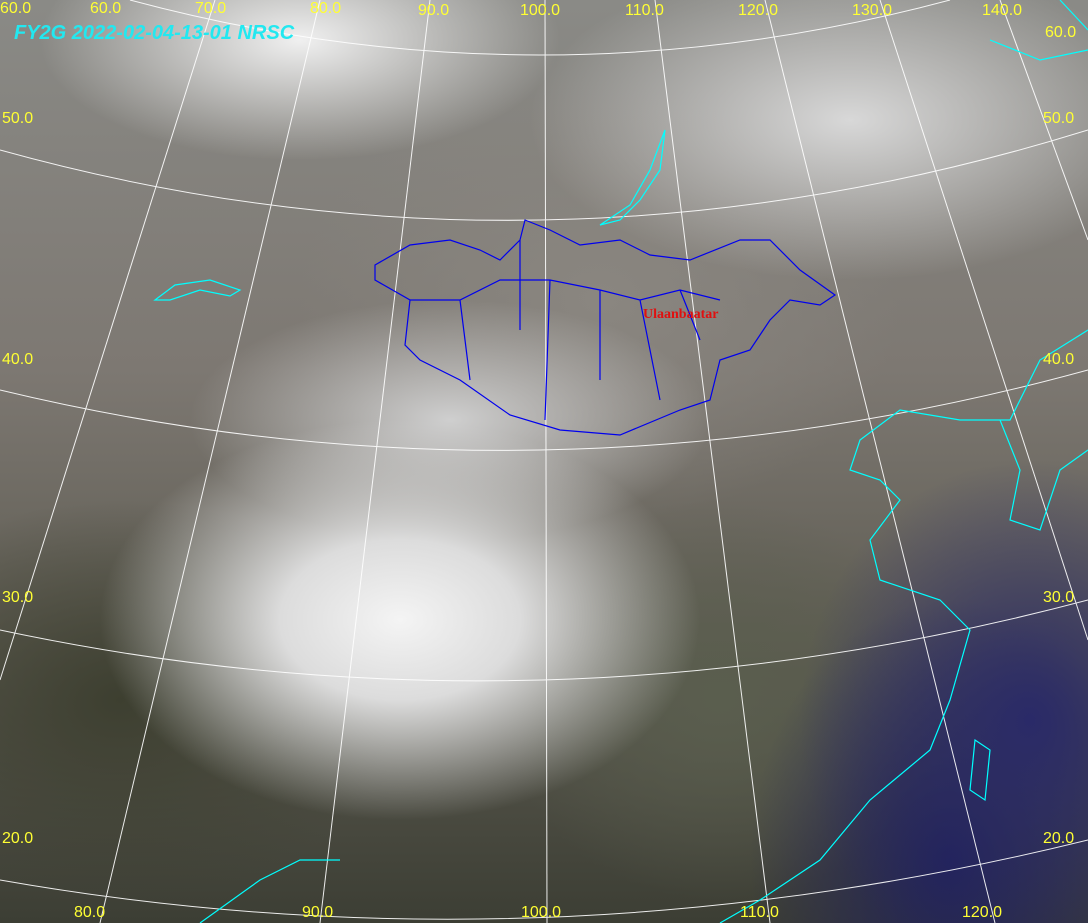 The width and height of the screenshot is (1088, 923). What do you see at coordinates (197, 290) in the screenshot?
I see `lake-balkhash` at bounding box center [197, 290].